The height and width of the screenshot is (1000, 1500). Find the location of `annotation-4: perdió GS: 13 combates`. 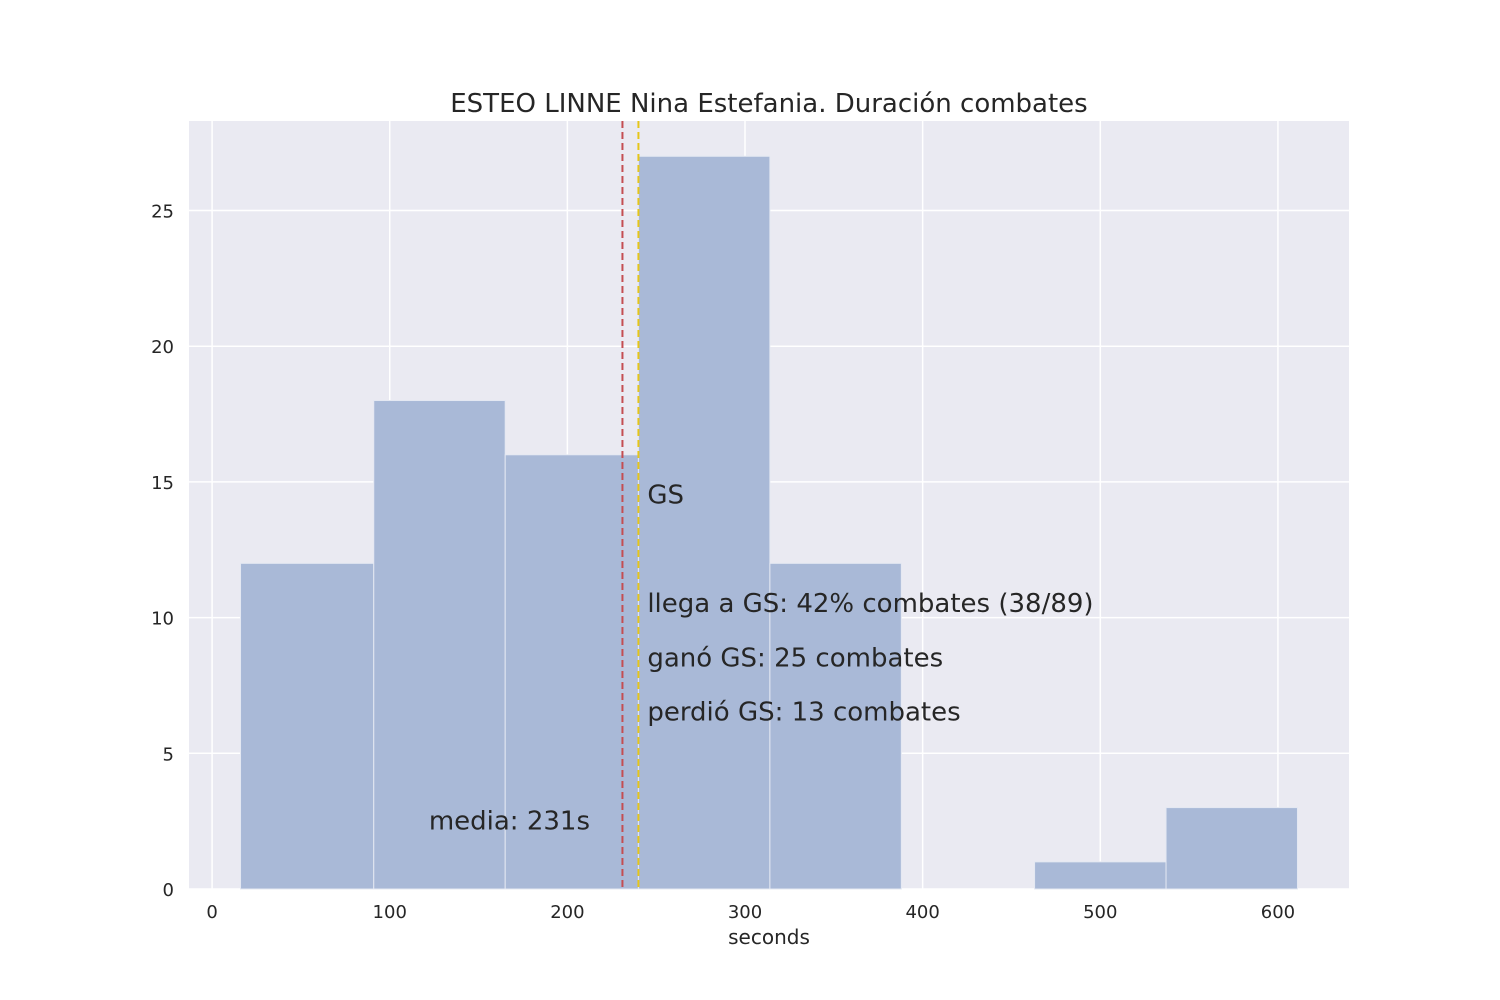

annotation-4: perdió GS: 13 combates is located at coordinates (803, 713).